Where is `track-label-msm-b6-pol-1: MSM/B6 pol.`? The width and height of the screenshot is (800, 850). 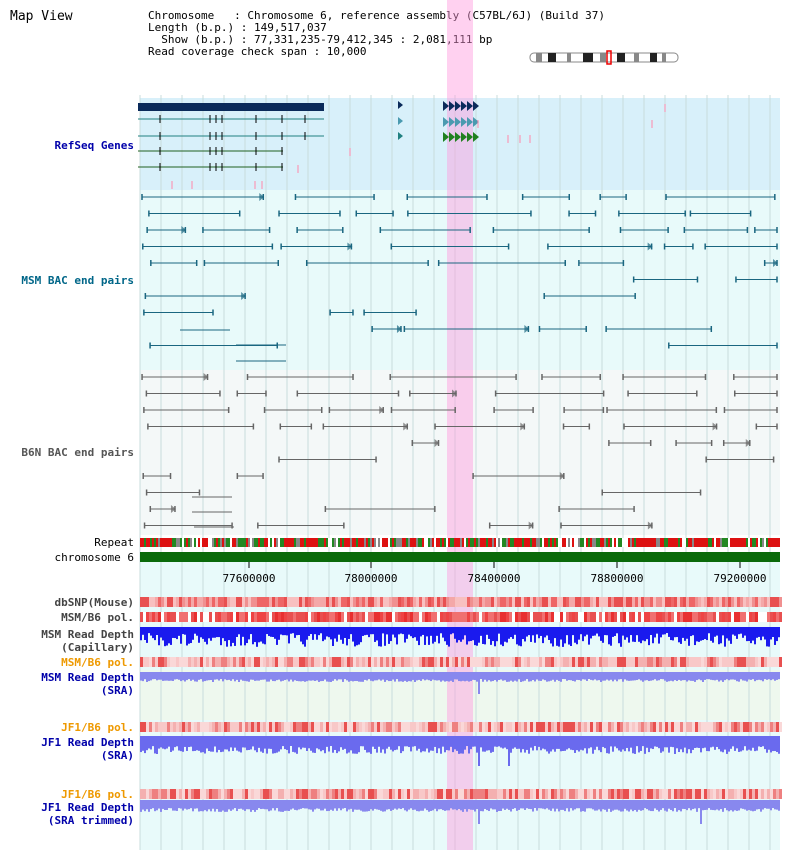
track-label-msm-b6-pol-1: MSM/B6 pol. is located at coordinates (97, 617).